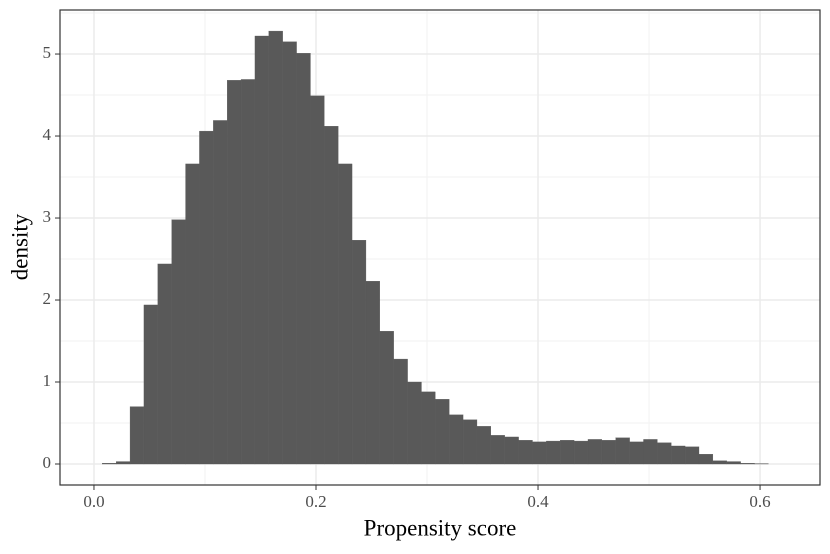 The image size is (830, 554). What do you see at coordinates (315, 501) in the screenshot?
I see `x-tick-label: 0.2` at bounding box center [315, 501].